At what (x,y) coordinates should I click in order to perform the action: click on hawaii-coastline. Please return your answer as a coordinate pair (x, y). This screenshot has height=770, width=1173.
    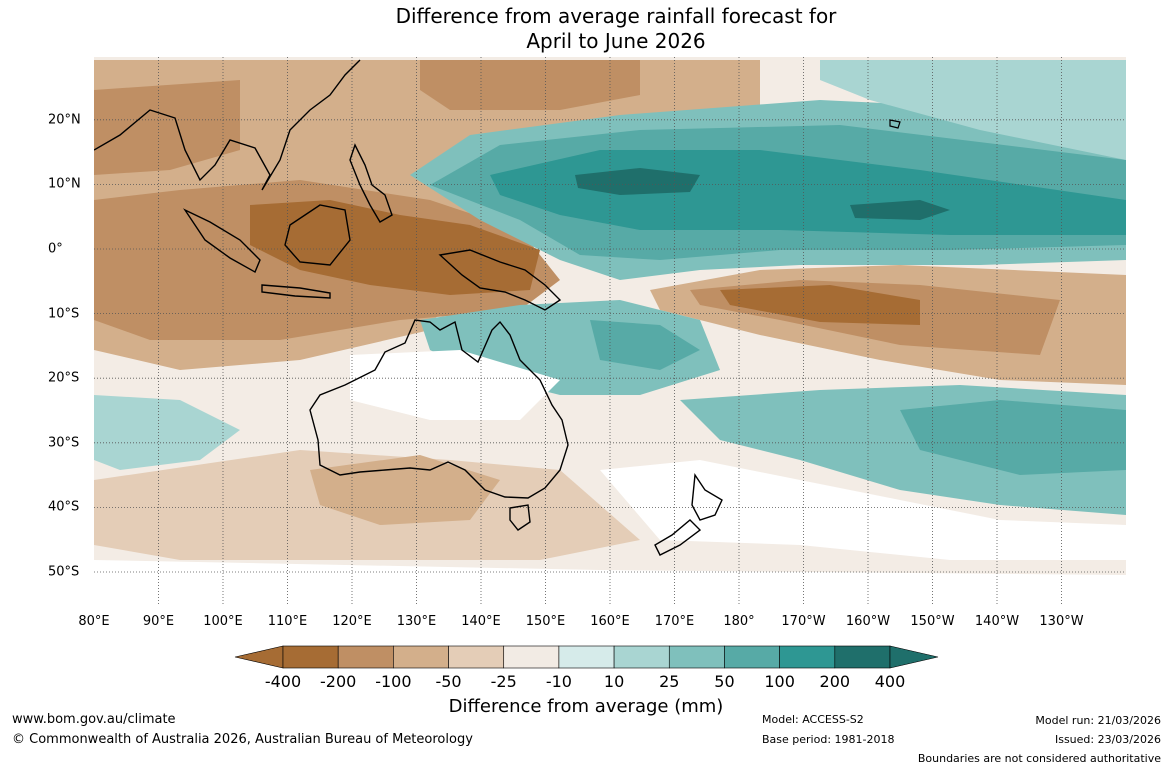
    Looking at the image, I should click on (895, 124).